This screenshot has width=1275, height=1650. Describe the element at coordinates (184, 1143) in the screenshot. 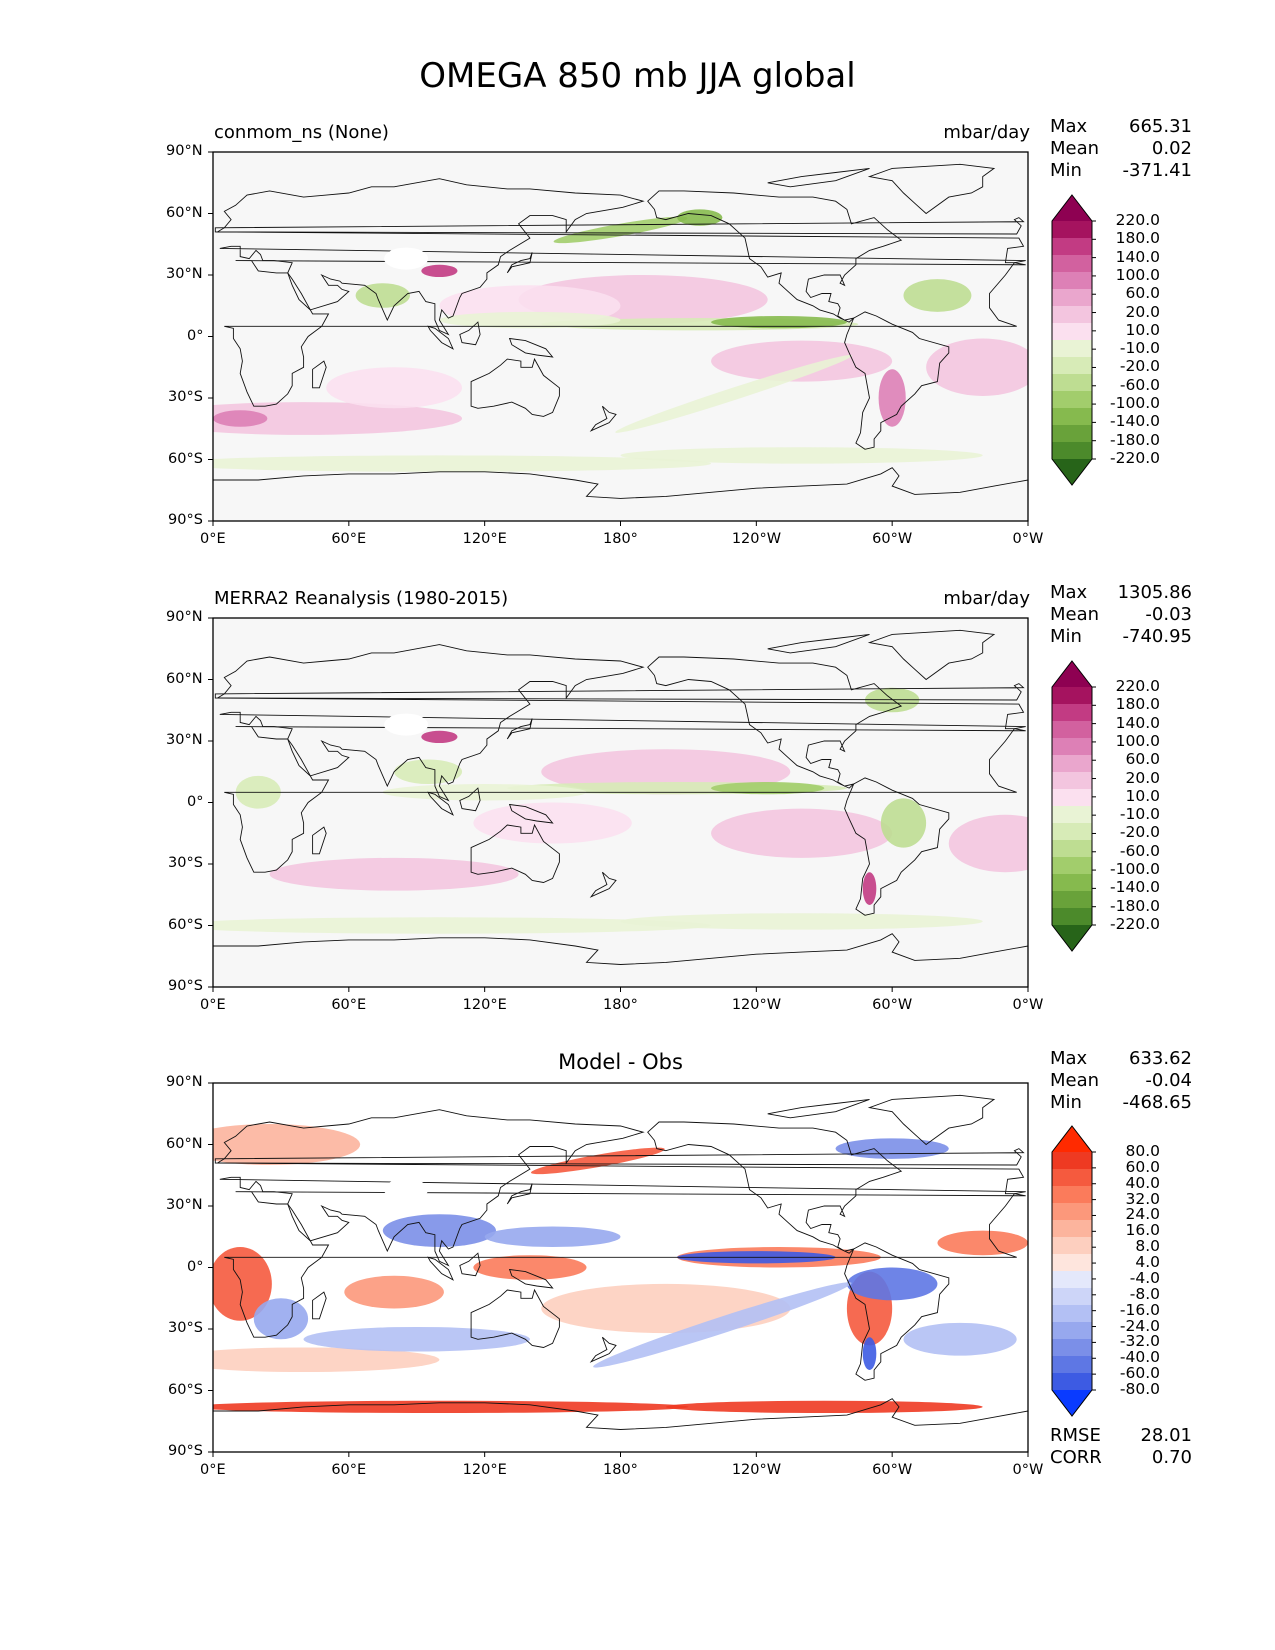

I see `y-tick-label: 60°N` at that location.